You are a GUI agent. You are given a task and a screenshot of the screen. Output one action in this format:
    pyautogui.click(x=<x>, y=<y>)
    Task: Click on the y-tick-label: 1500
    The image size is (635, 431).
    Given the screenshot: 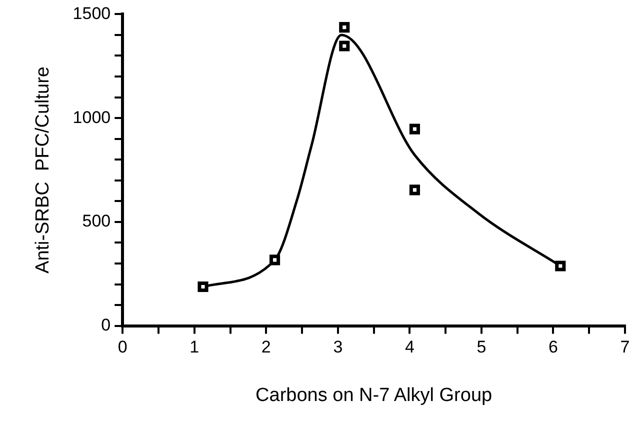 What is the action you would take?
    pyautogui.click(x=91, y=13)
    